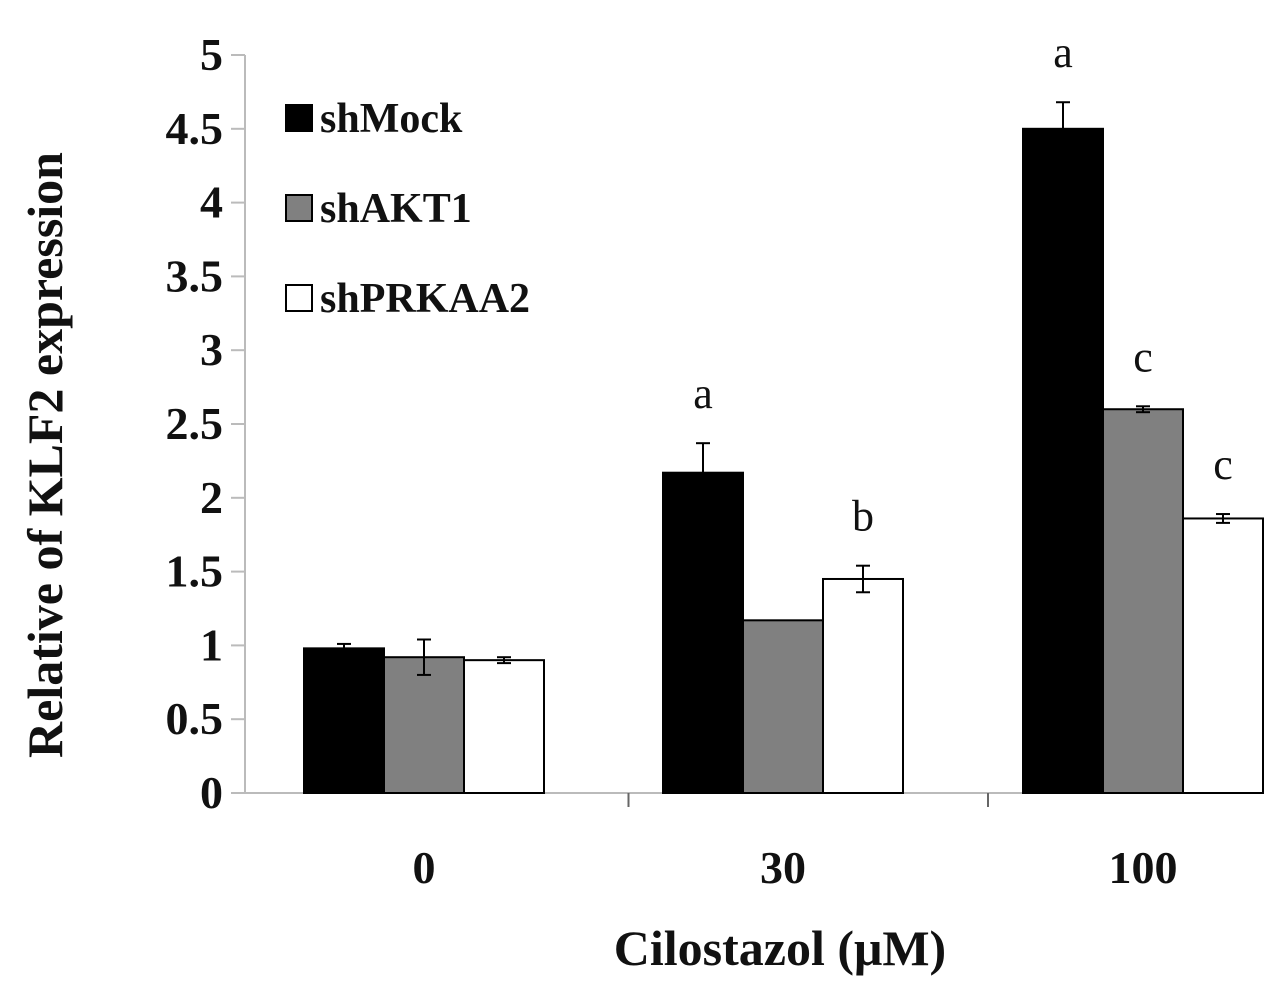 The height and width of the screenshot is (1001, 1277). What do you see at coordinates (391, 119) in the screenshot?
I see `legend-label: shMock` at bounding box center [391, 119].